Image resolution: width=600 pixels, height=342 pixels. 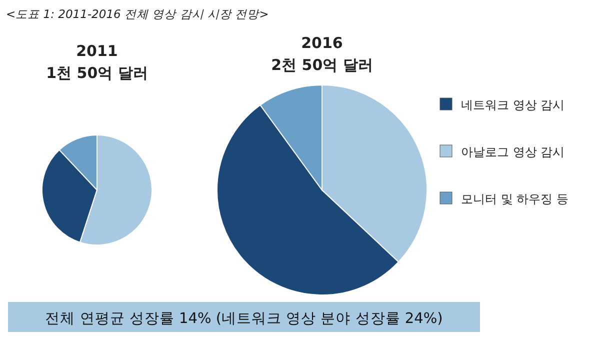 What do you see at coordinates (513, 152) in the screenshot?
I see `legend-label: 아날로그 영상 감시` at bounding box center [513, 152].